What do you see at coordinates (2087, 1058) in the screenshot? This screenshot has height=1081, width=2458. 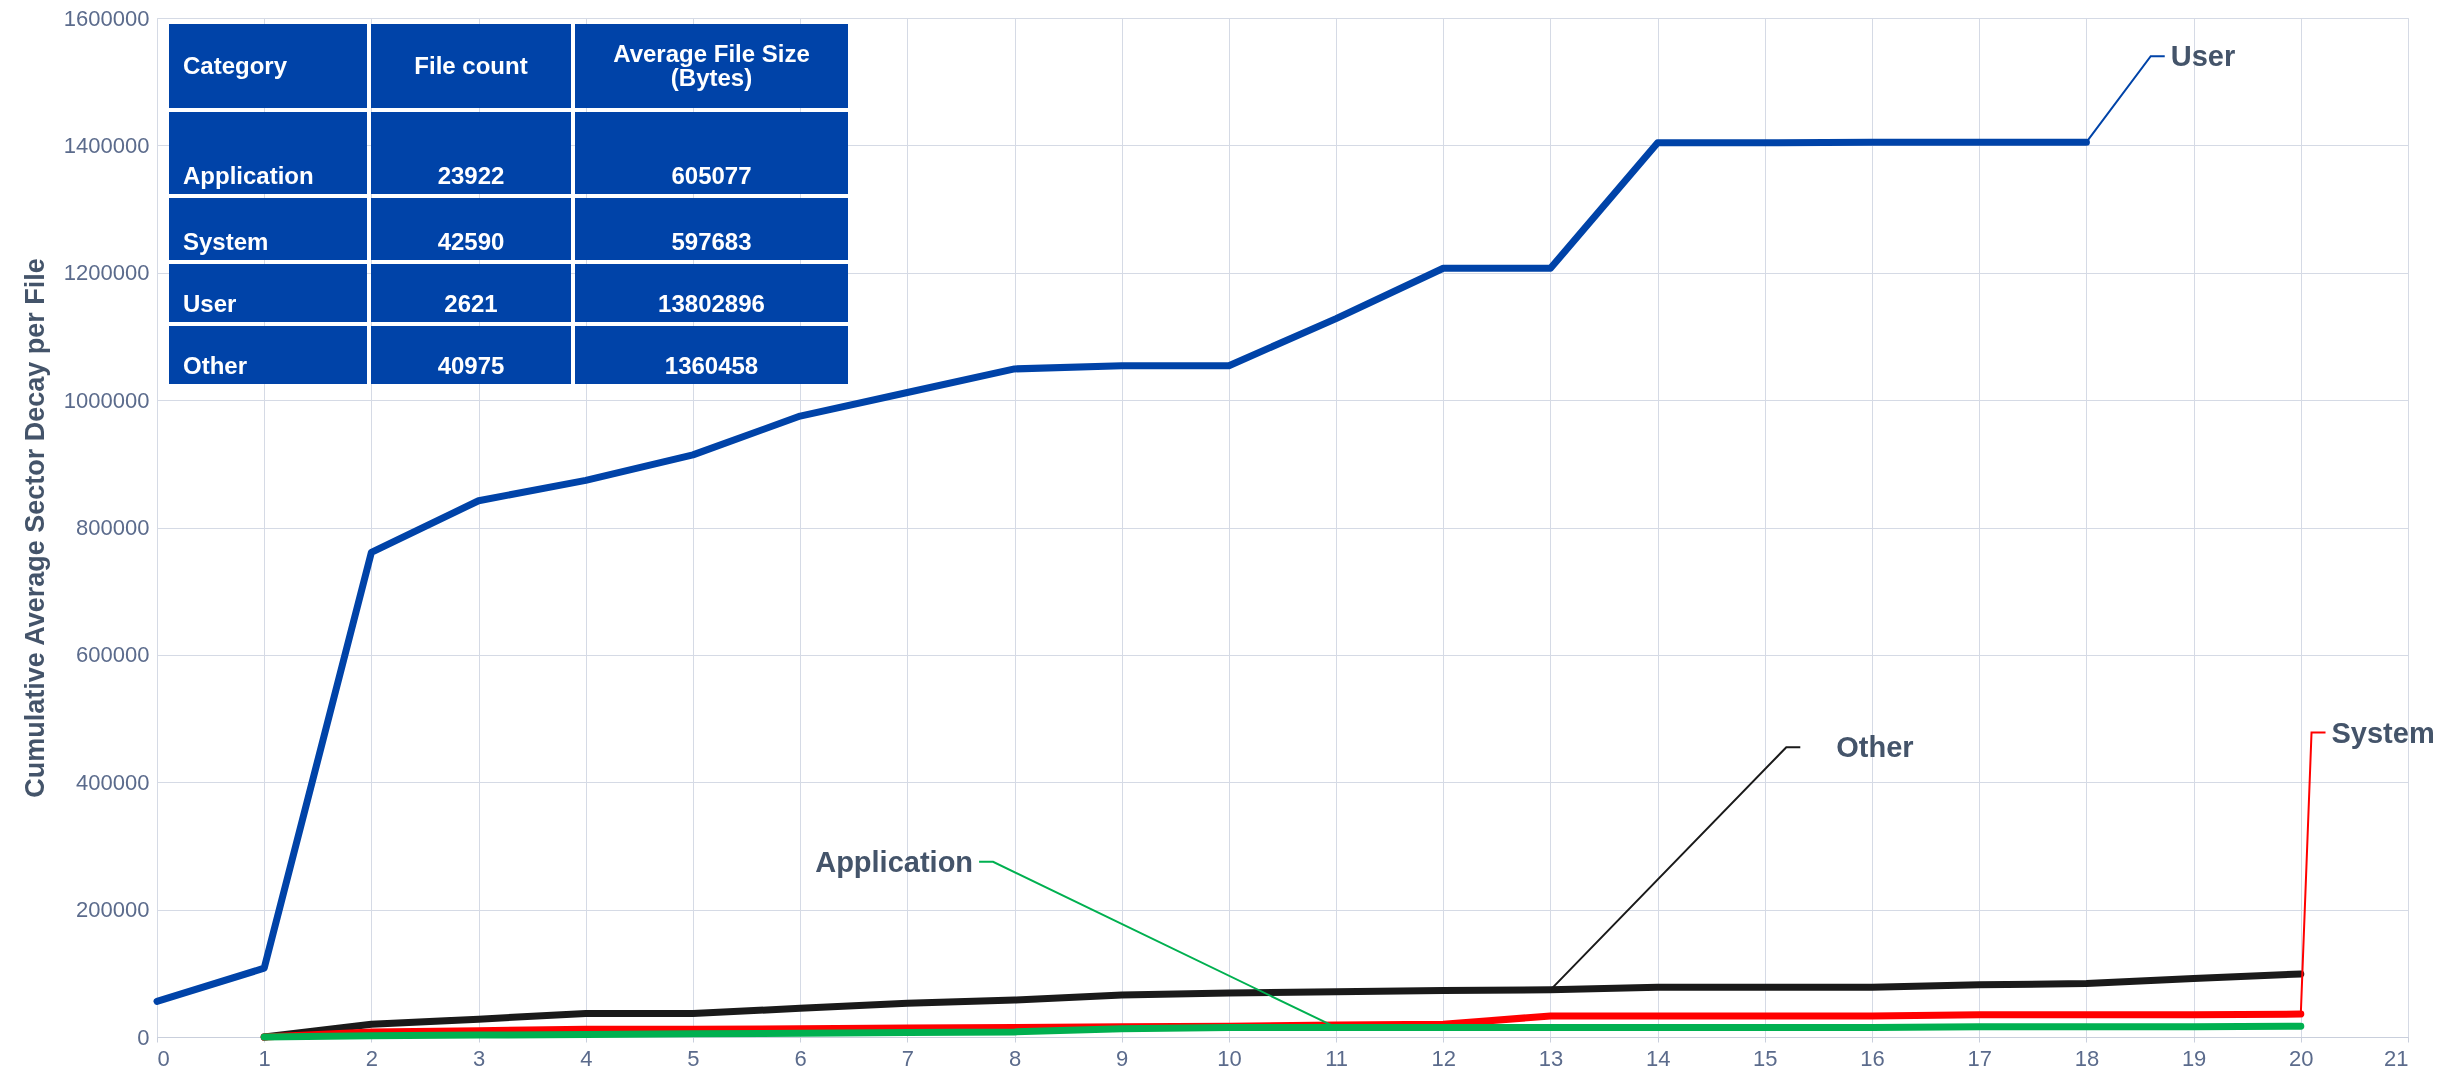 I see `x-tick-label: 18` at bounding box center [2087, 1058].